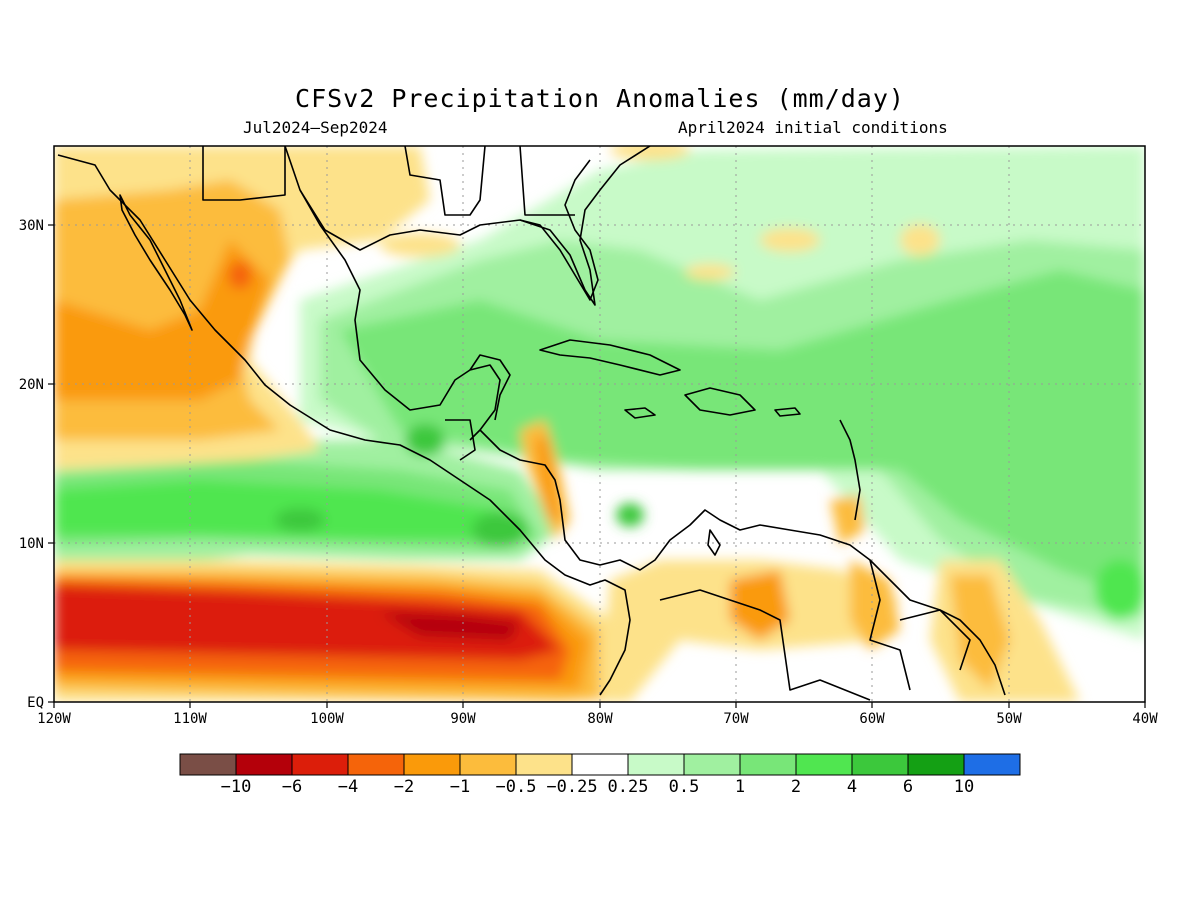 The image size is (1200, 900). Describe the element at coordinates (31, 385) in the screenshot. I see `y-tick-label: 20N` at that location.